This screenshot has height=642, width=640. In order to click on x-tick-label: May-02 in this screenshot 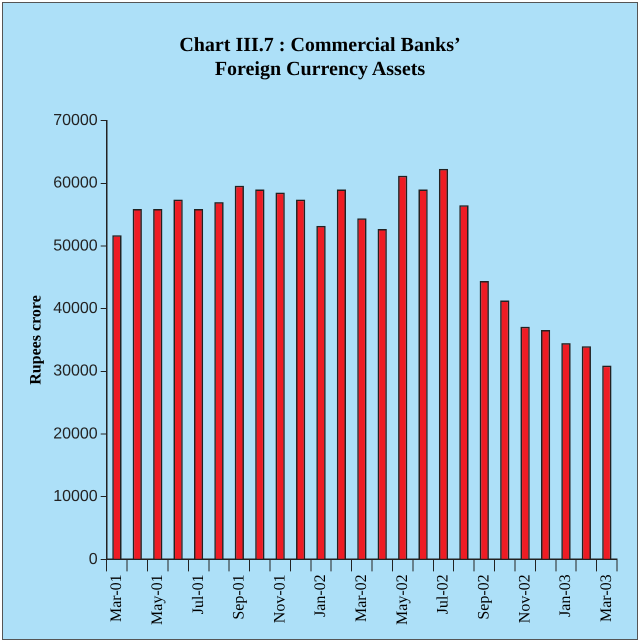, I will do `click(402, 599)`.